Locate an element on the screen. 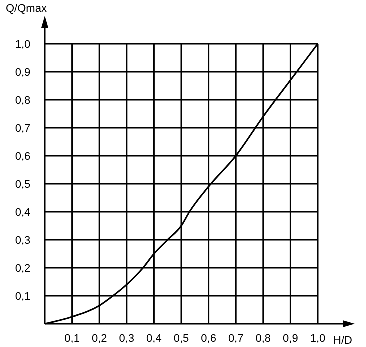 The height and width of the screenshot is (347, 366). x-tick-label: 0,4 is located at coordinates (154, 339).